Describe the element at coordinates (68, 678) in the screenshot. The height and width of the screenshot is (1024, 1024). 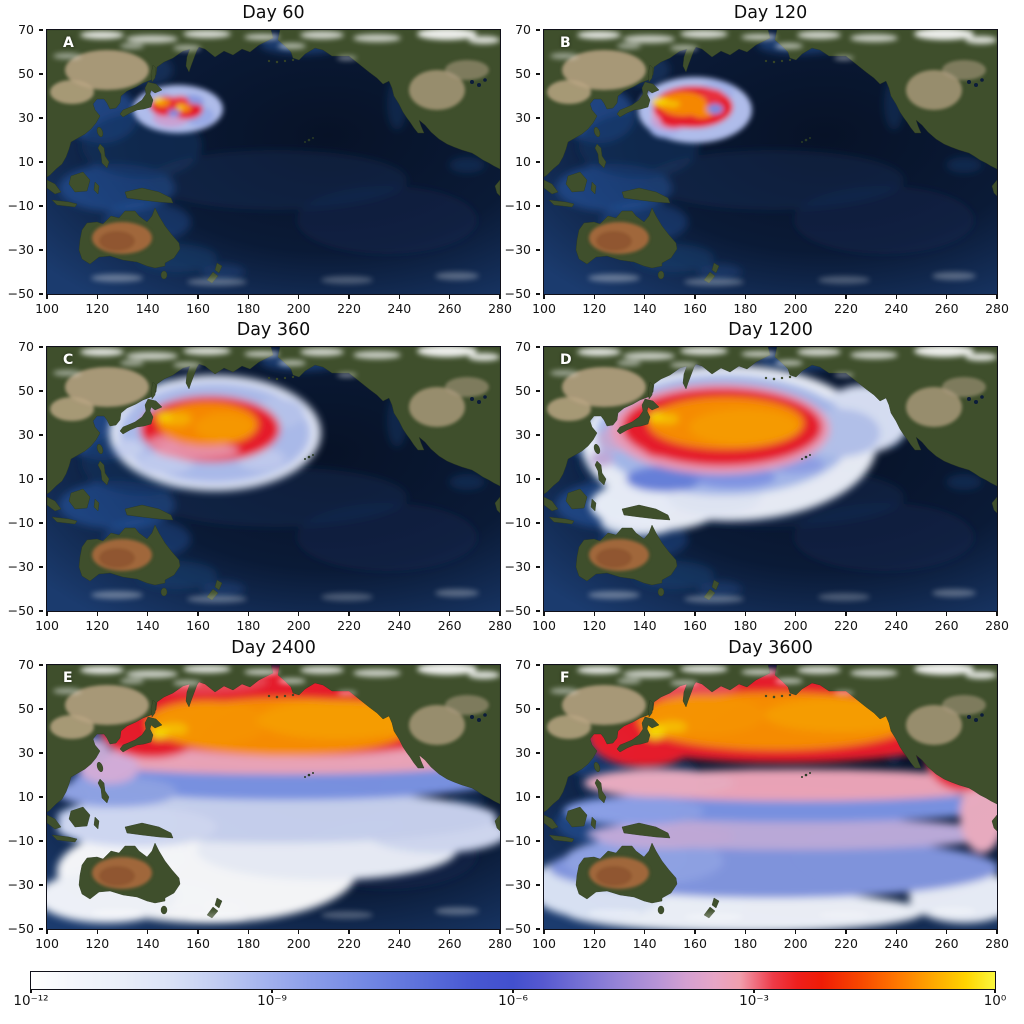
I see `panel-letter: E` at that location.